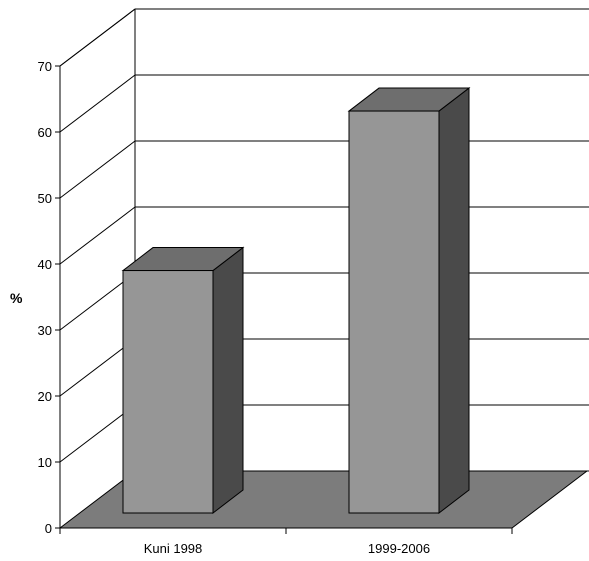 The height and width of the screenshot is (561, 589). What do you see at coordinates (45, 66) in the screenshot?
I see `y-tick-label: 70` at bounding box center [45, 66].